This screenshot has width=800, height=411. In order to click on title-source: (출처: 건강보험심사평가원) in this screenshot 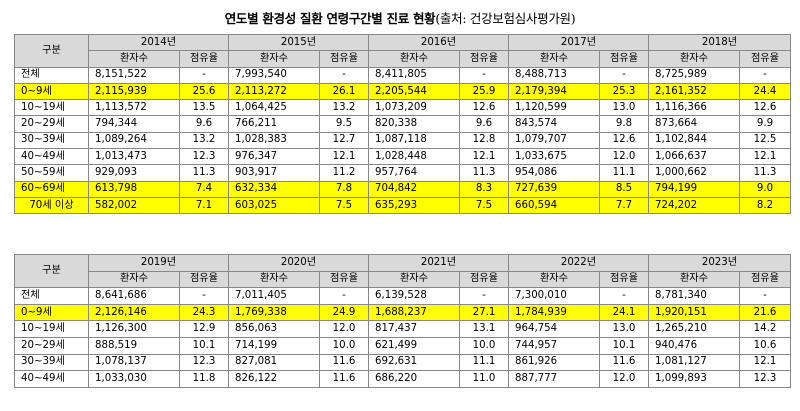, I will do `click(505, 18)`.